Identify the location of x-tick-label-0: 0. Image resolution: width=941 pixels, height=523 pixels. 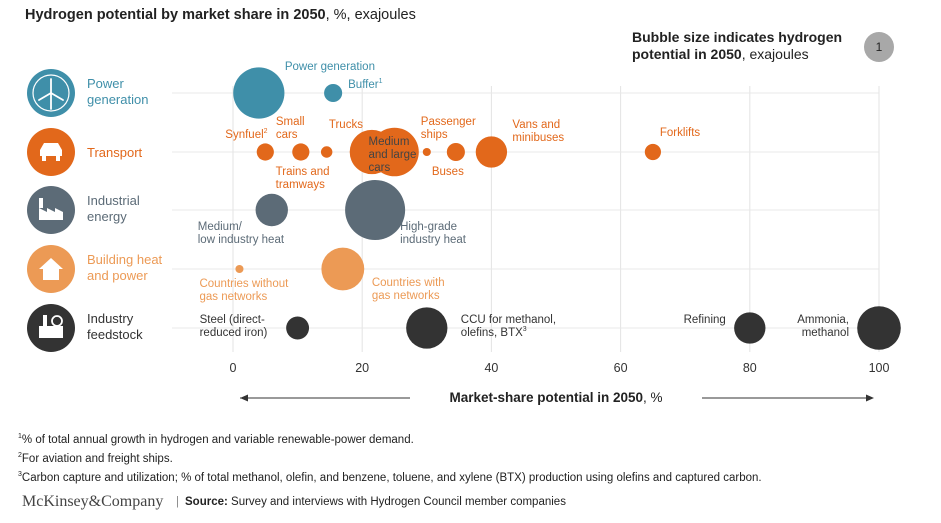
(233, 368).